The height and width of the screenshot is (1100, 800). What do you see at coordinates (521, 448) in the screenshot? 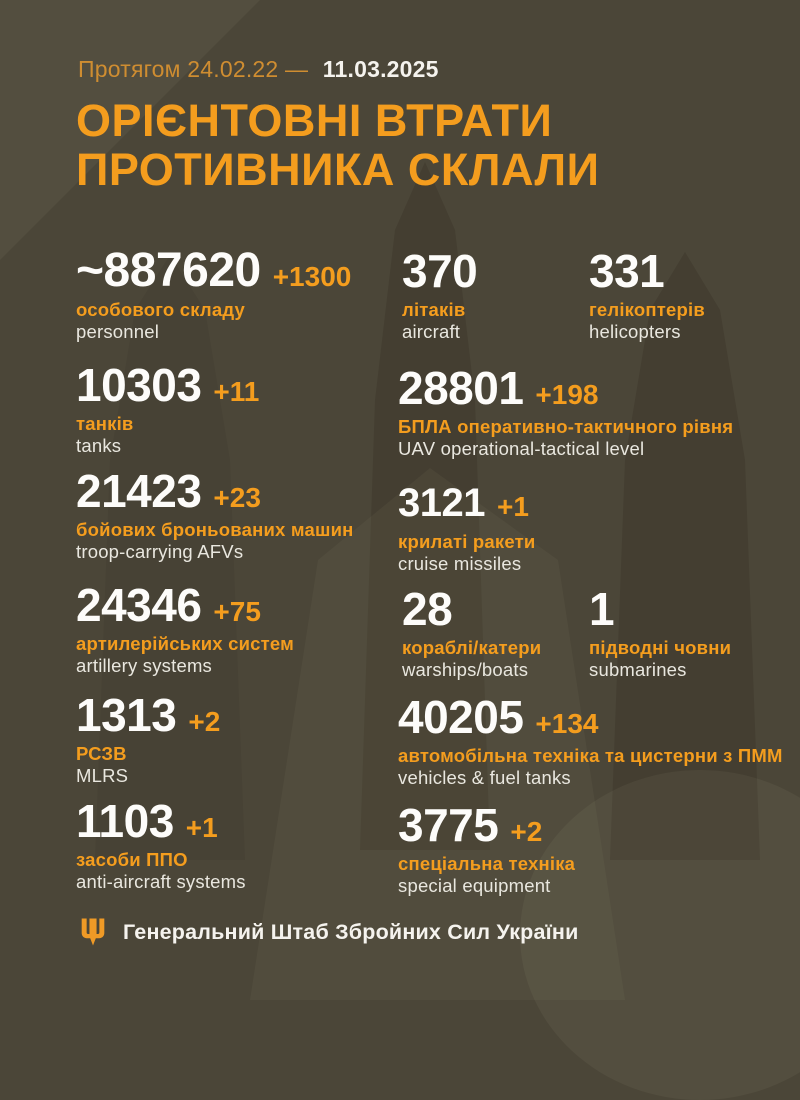
I see `stat-label-en: UAV operational-tactical level` at bounding box center [521, 448].